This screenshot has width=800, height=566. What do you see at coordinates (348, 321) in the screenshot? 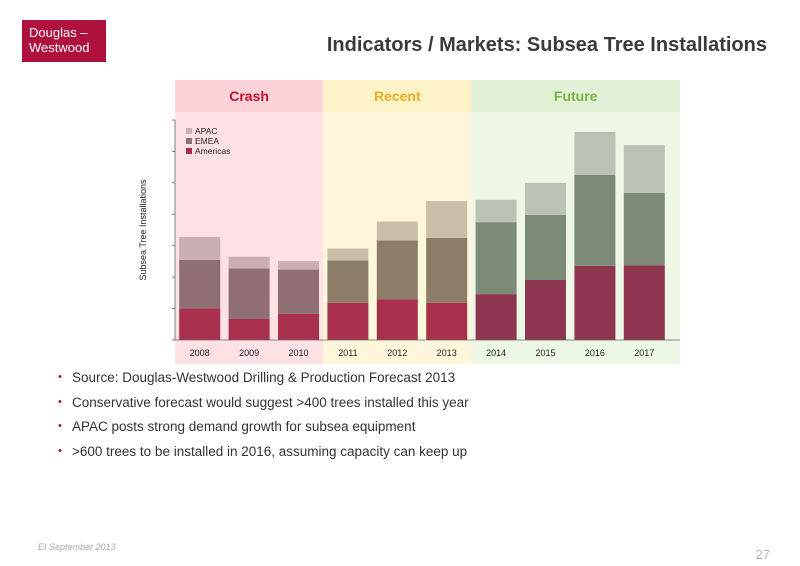
I see `bar-americas-2011` at bounding box center [348, 321].